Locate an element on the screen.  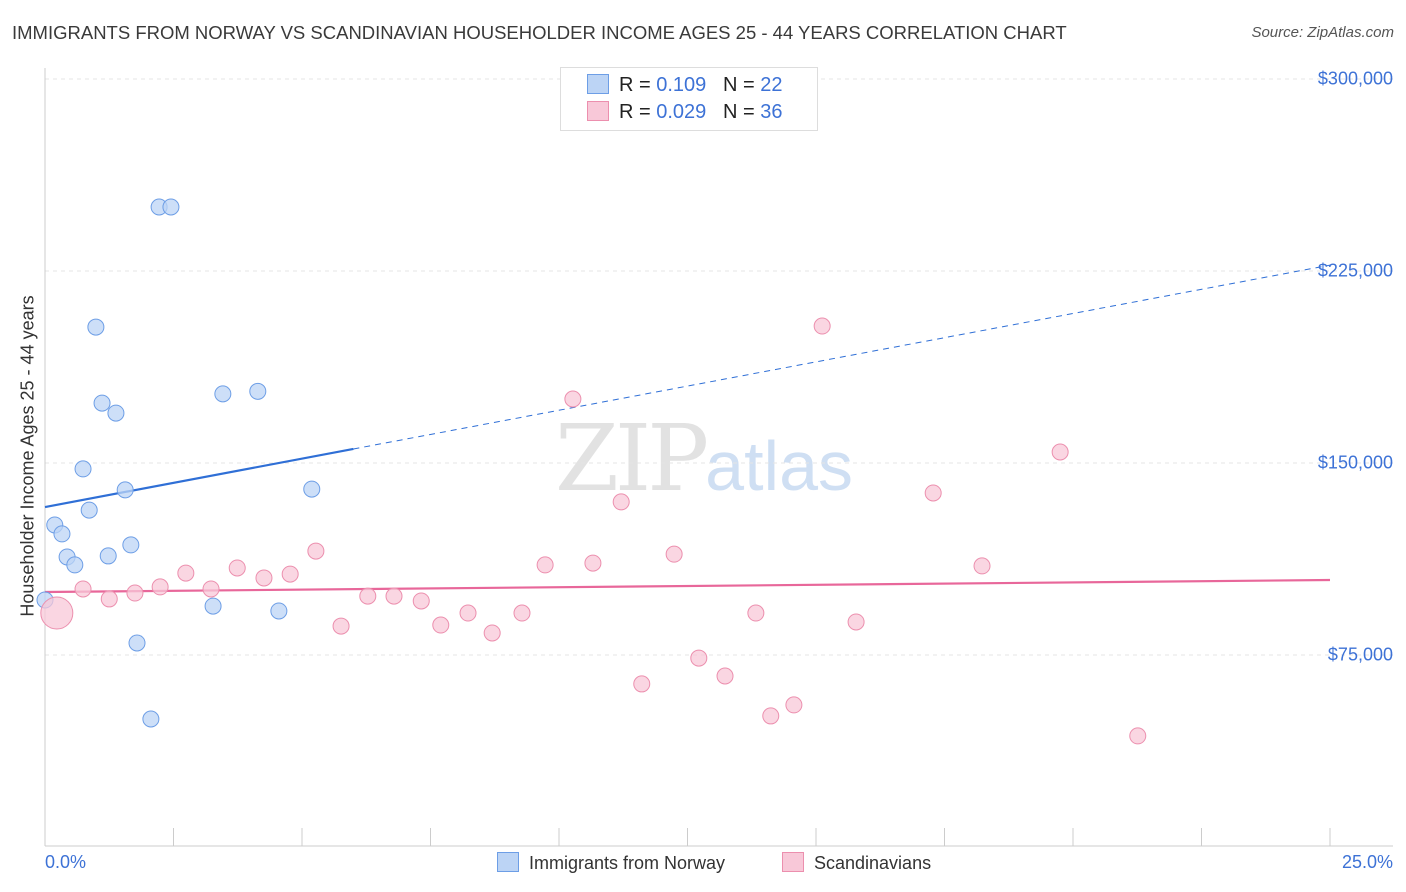
n-value: 22 is located at coordinates (771, 85).